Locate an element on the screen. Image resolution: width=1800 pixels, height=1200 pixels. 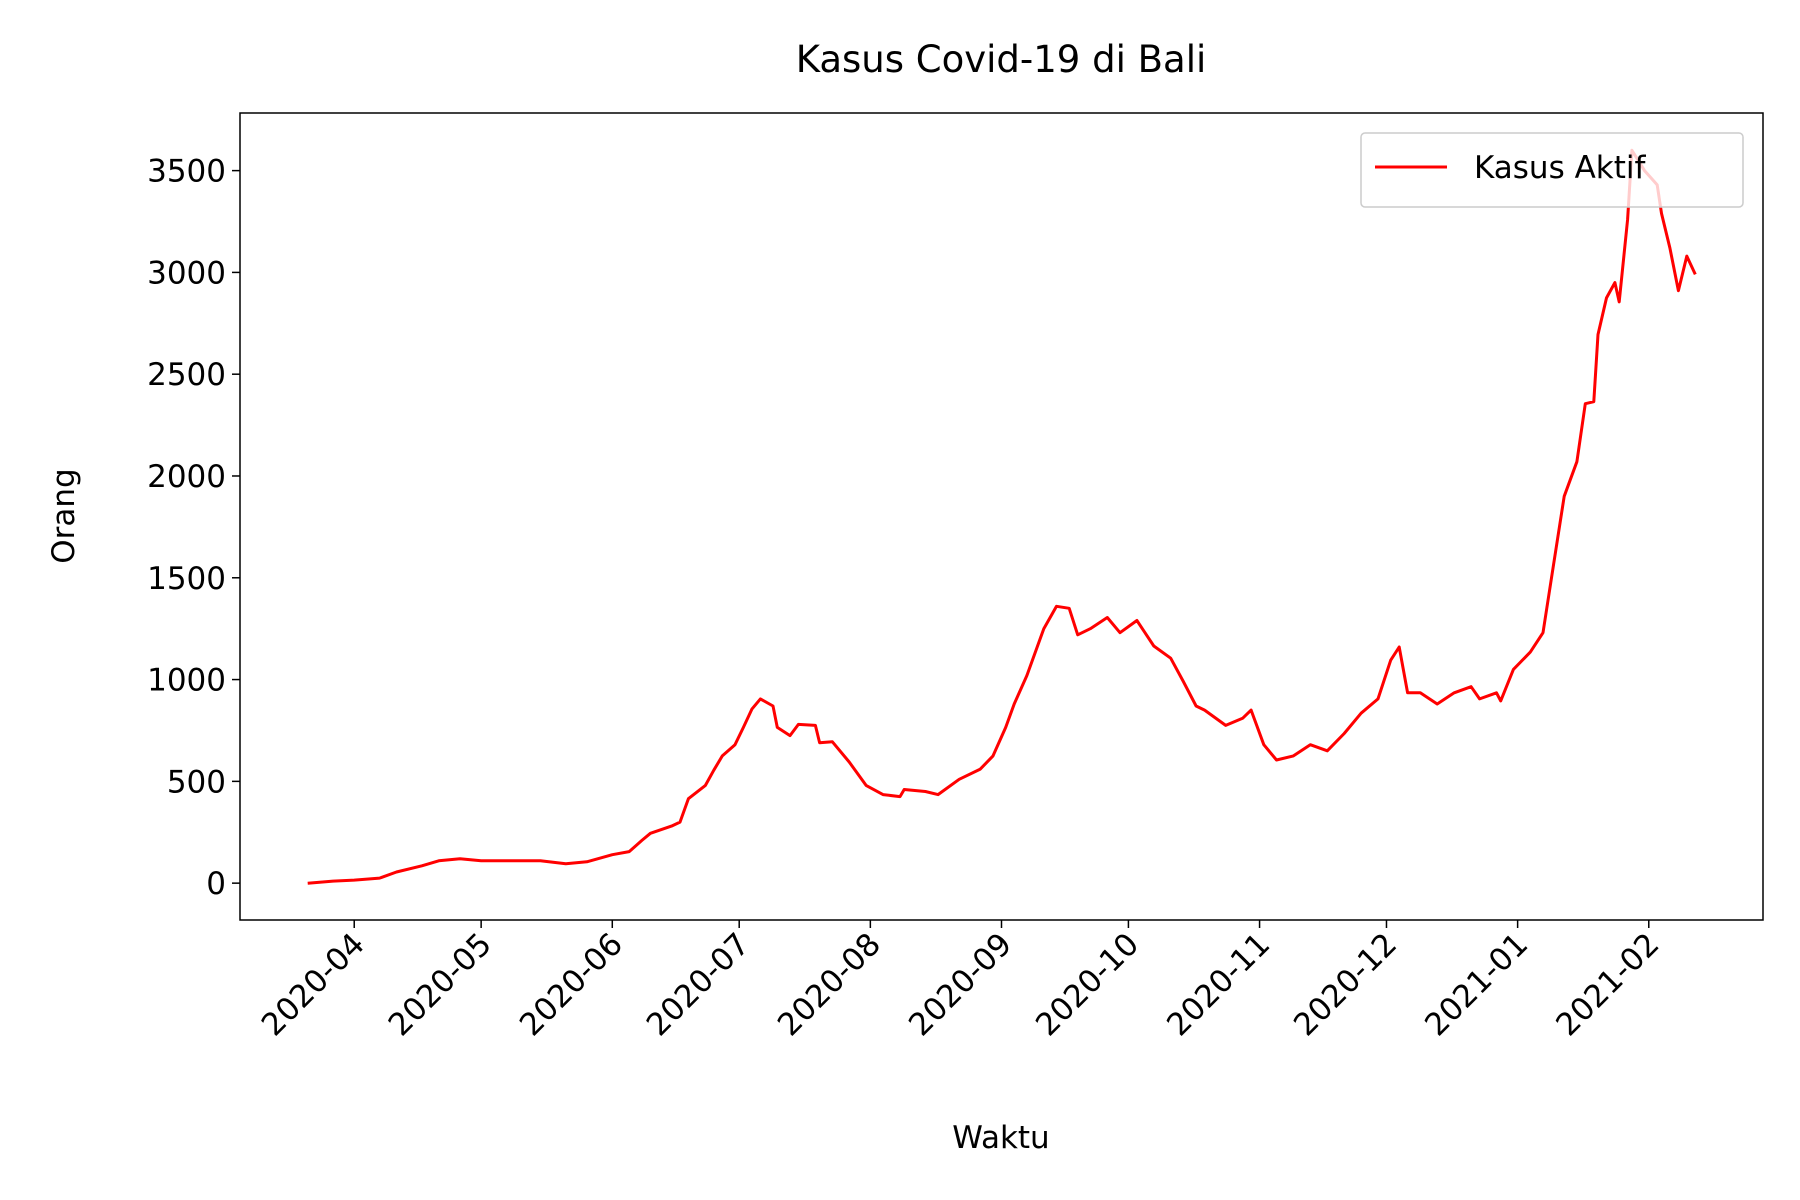
x-tick-label: 2020-06 is located at coordinates (571, 984).